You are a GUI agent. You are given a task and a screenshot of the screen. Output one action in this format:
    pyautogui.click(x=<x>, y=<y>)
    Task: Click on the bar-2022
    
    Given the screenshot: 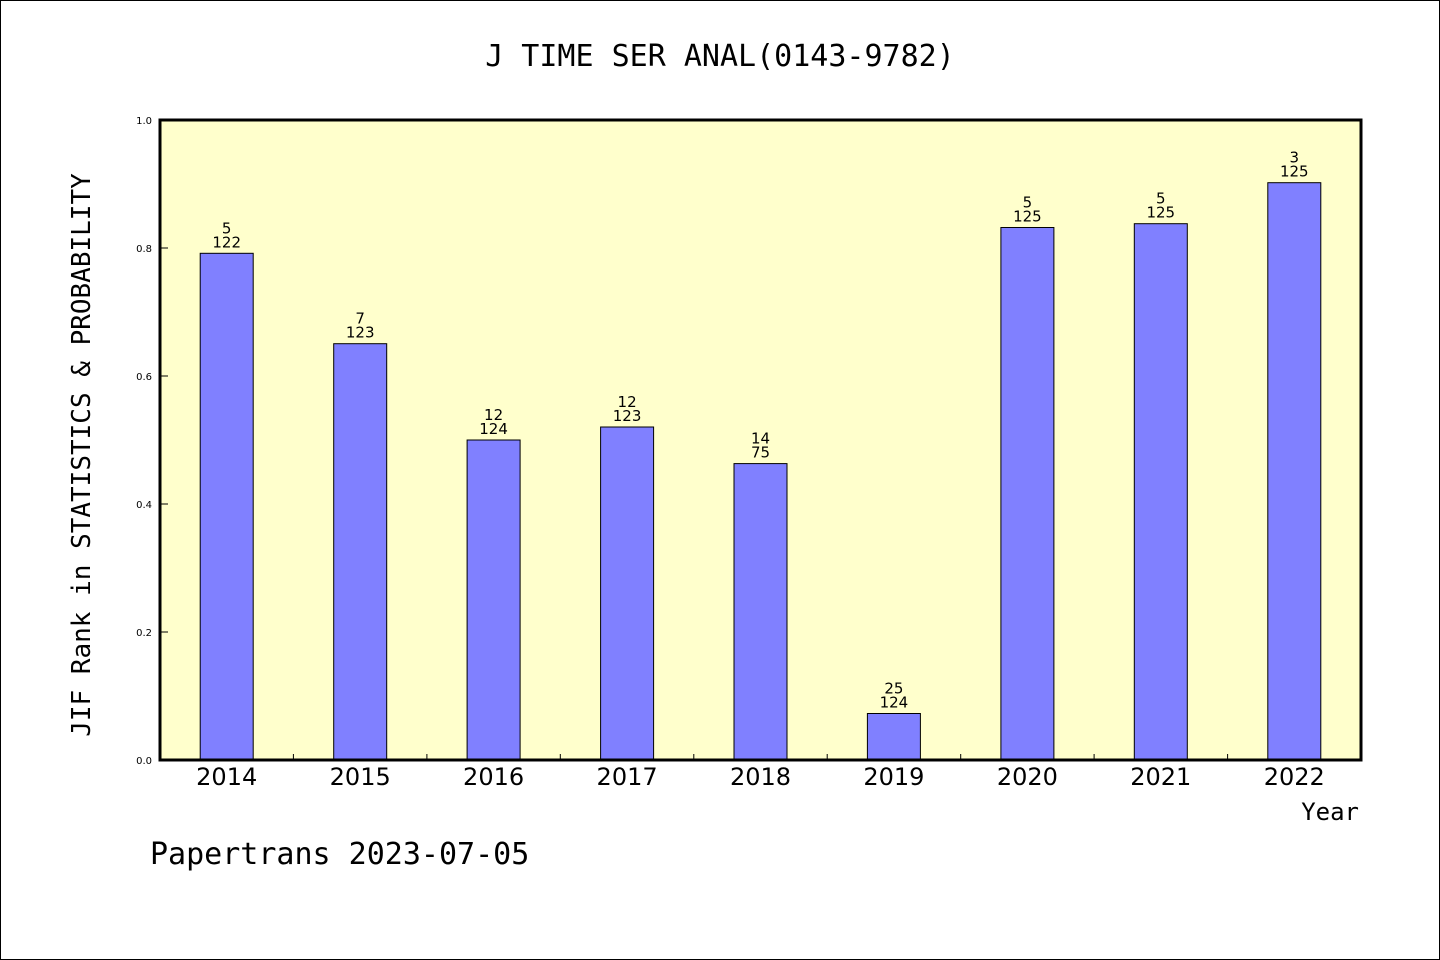 What is the action you would take?
    pyautogui.click(x=1294, y=471)
    